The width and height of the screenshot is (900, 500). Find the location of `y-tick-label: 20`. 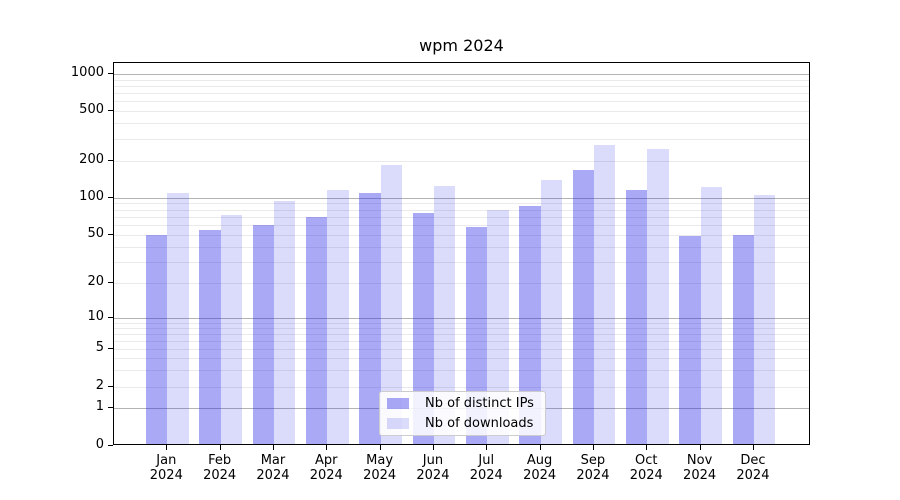

y-tick-label: 20 is located at coordinates (95, 281).